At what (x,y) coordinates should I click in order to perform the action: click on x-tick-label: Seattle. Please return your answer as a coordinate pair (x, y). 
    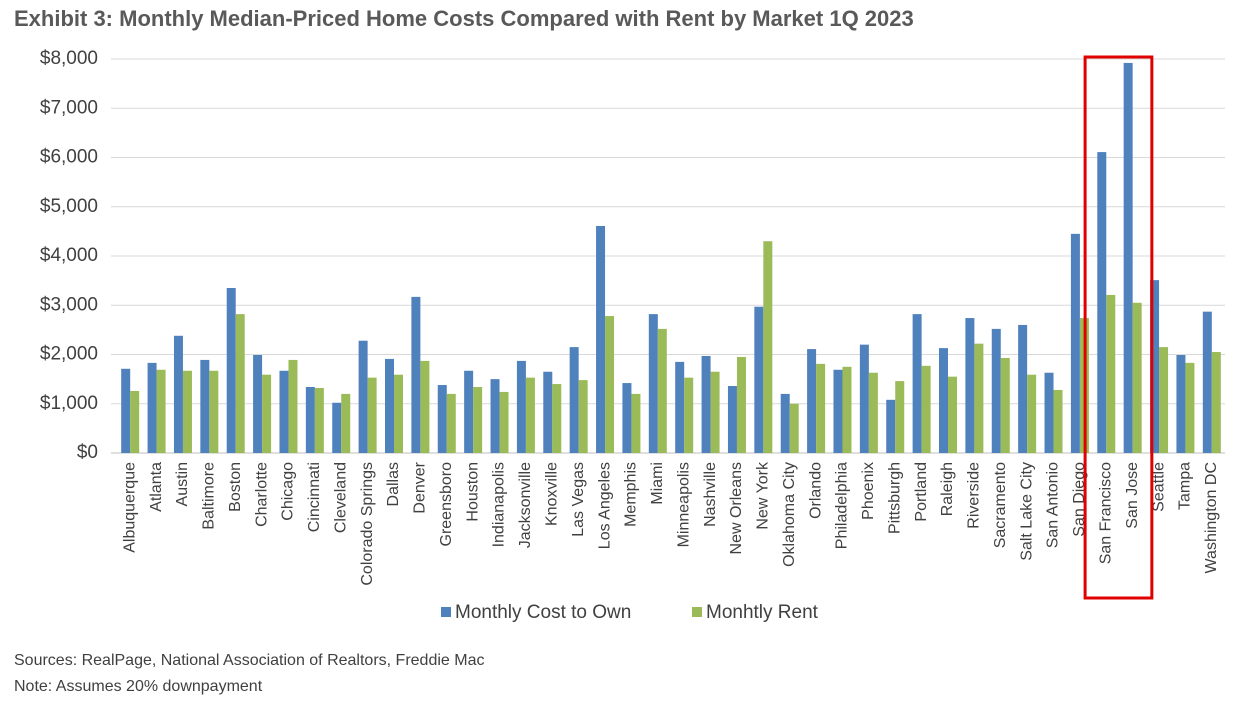
    Looking at the image, I should click on (1158, 487).